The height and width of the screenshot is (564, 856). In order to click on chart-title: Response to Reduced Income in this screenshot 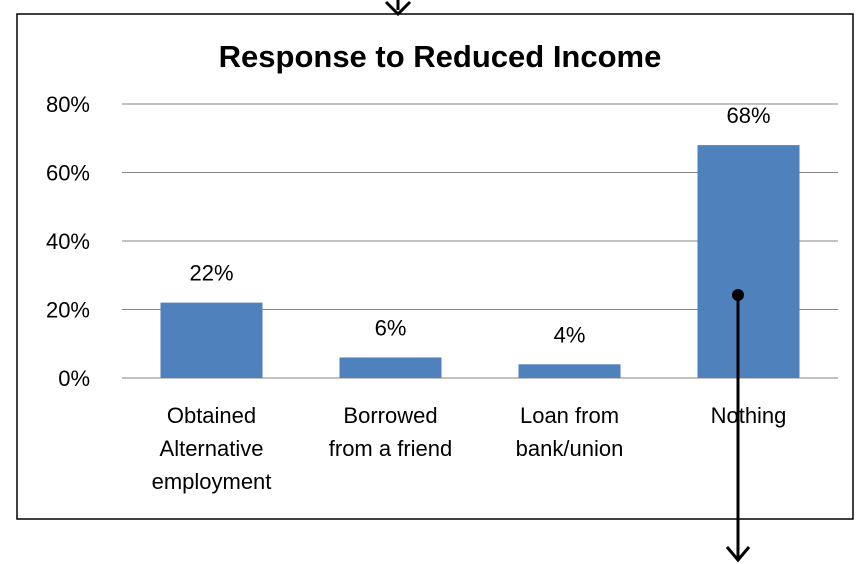, I will do `click(440, 56)`.